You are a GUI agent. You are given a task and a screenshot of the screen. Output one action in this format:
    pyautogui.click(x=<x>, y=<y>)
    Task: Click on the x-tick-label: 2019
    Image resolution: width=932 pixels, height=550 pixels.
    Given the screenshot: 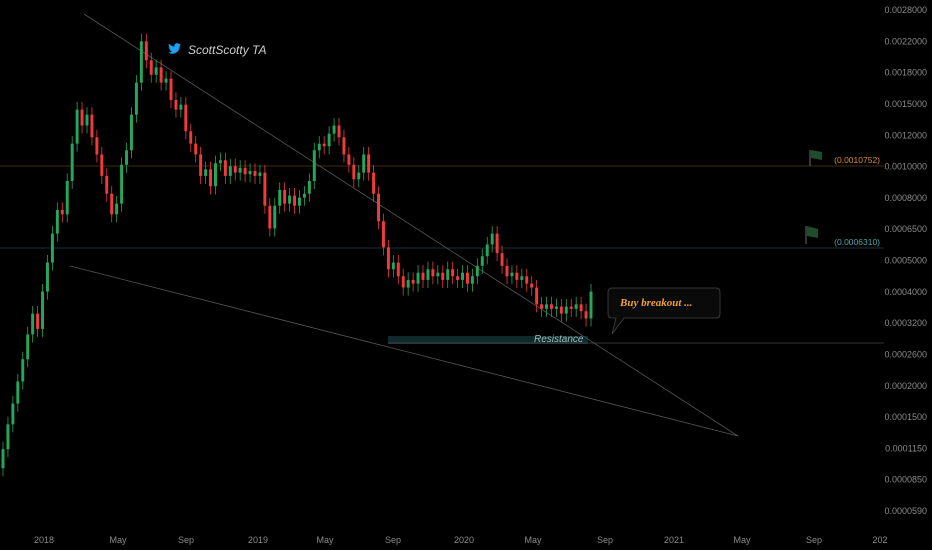 What is the action you would take?
    pyautogui.click(x=258, y=540)
    